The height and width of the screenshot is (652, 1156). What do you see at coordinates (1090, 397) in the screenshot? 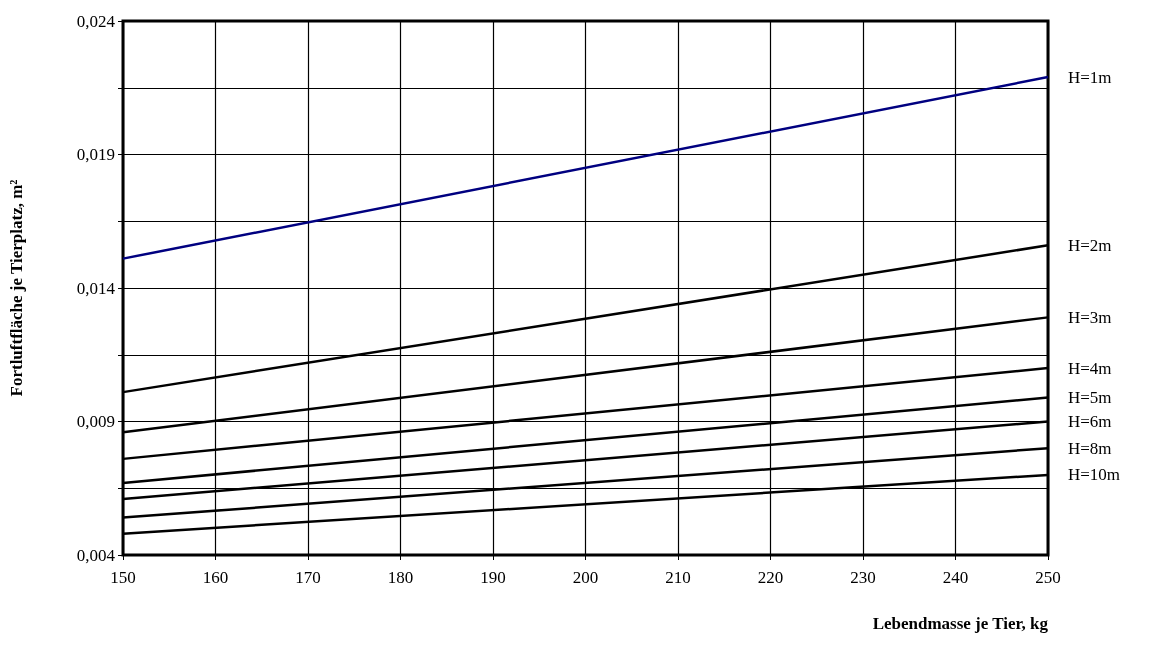
I see `series-label: H=5m` at bounding box center [1090, 397].